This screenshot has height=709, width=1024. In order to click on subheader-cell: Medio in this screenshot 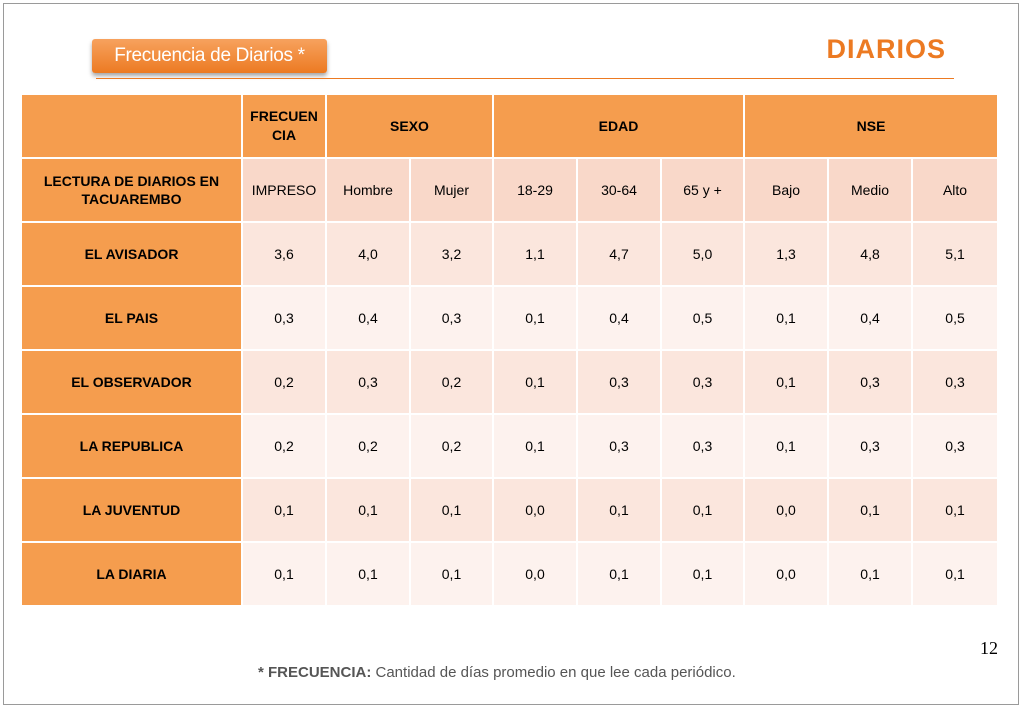, I will do `click(870, 190)`.